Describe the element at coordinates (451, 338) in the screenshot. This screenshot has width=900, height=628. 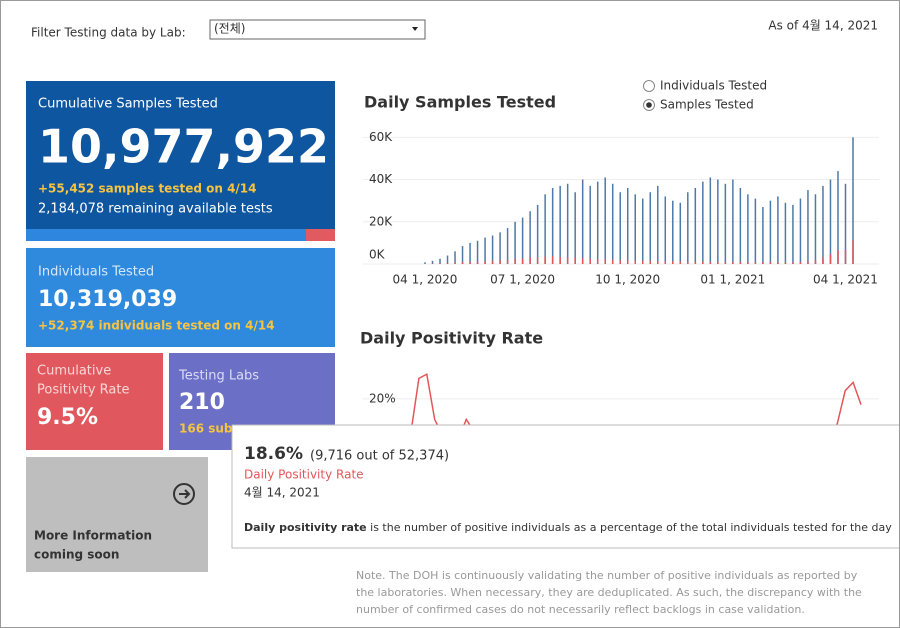
I see `chart-title: Daily Positivity Rate` at that location.